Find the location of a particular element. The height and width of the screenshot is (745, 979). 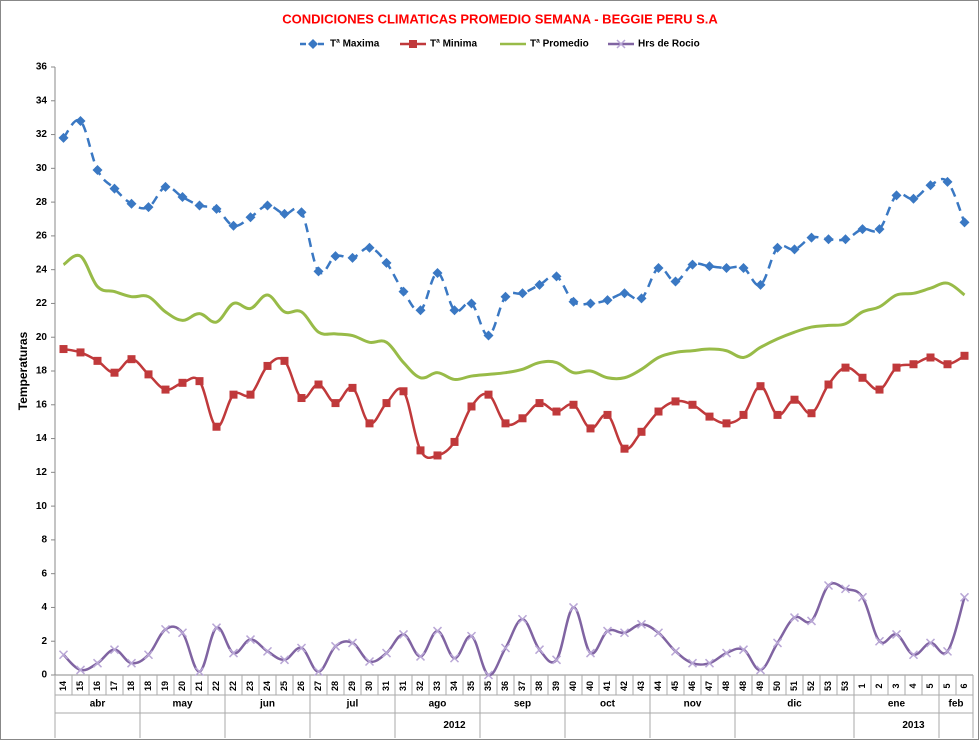

y-tick-label: 26 is located at coordinates (42, 236).